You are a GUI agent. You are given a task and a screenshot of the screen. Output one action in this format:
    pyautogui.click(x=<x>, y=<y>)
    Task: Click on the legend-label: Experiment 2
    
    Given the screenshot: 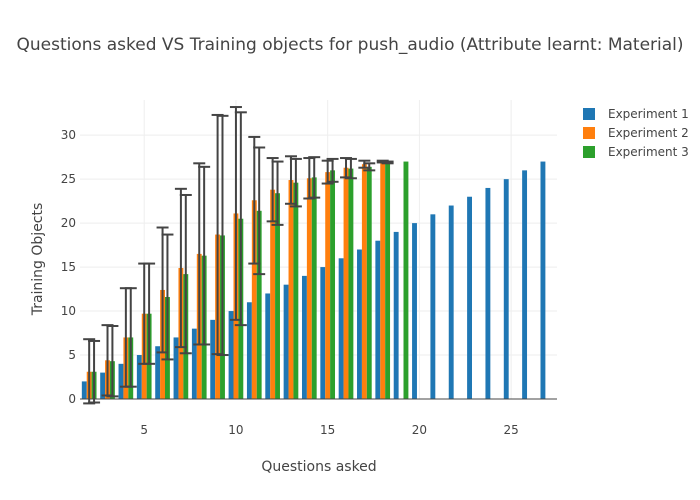 What is the action you would take?
    pyautogui.click(x=648, y=133)
    